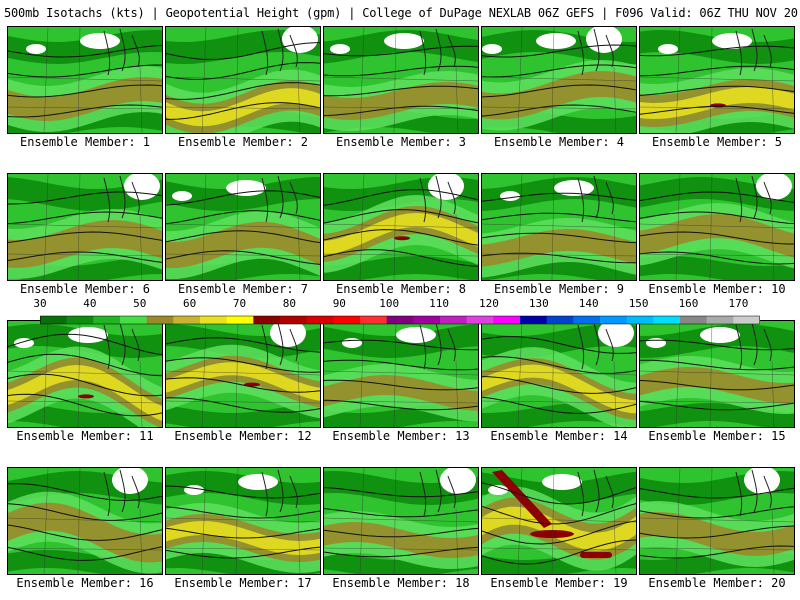 The image size is (800, 600). What do you see at coordinates (588, 303) in the screenshot?
I see `colorbar-tick-label: 140` at bounding box center [588, 303].